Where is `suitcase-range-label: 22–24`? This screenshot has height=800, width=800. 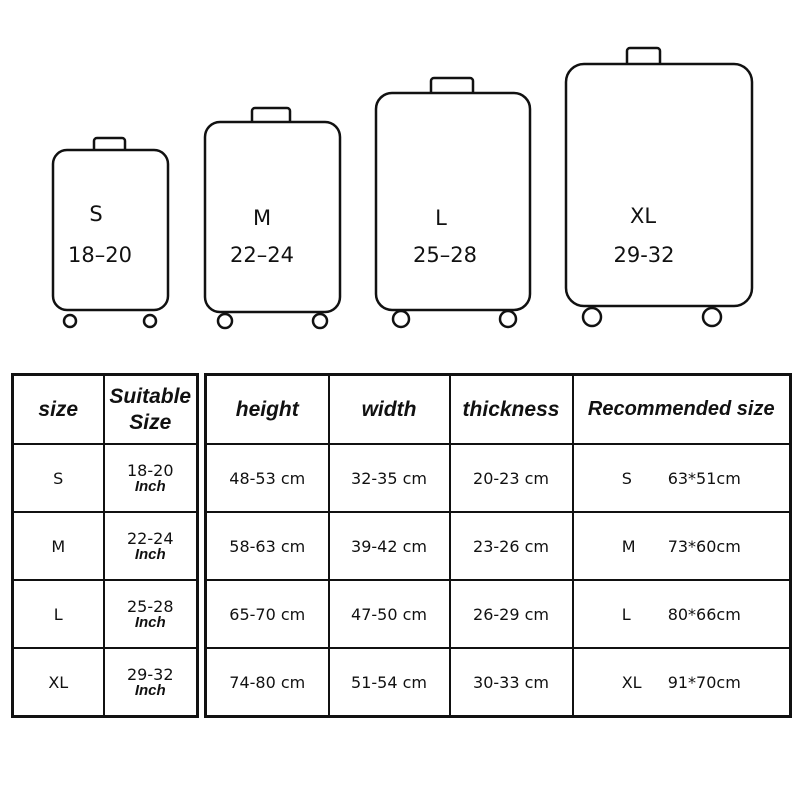 suitcase-range-label: 22–24 is located at coordinates (262, 255).